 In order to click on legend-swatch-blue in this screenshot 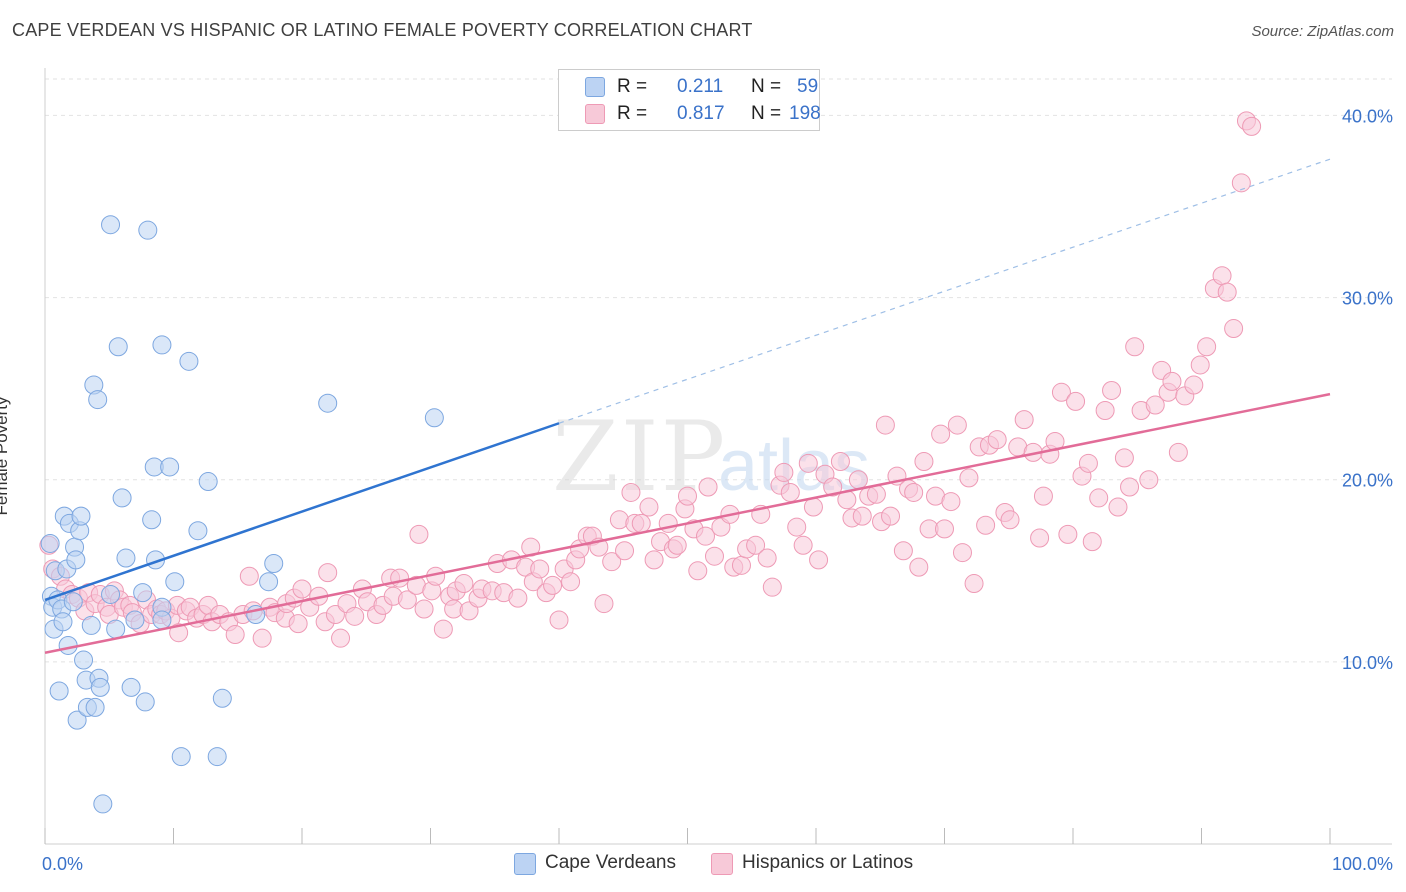, I will do `click(595, 87)`.